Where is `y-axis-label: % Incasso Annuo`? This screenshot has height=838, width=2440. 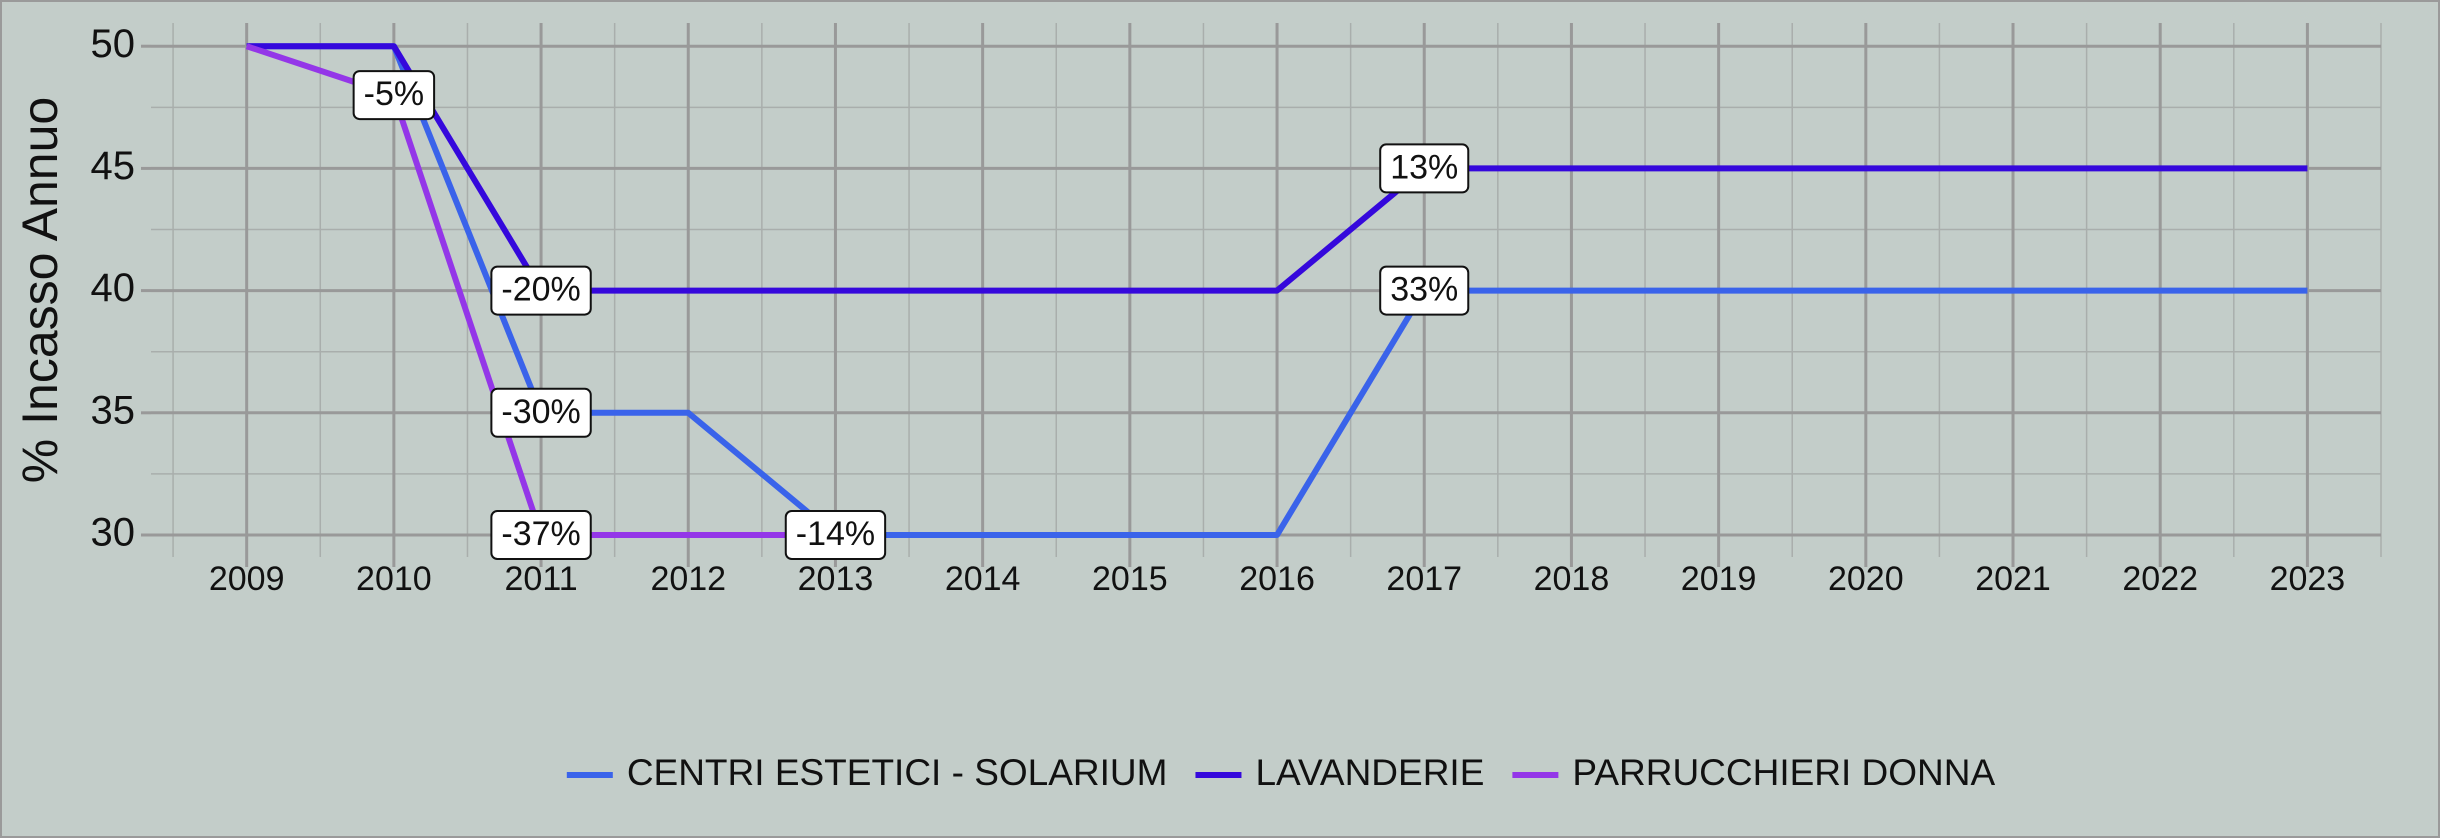
y-axis-label: % Incasso Annuo is located at coordinates (40, 290).